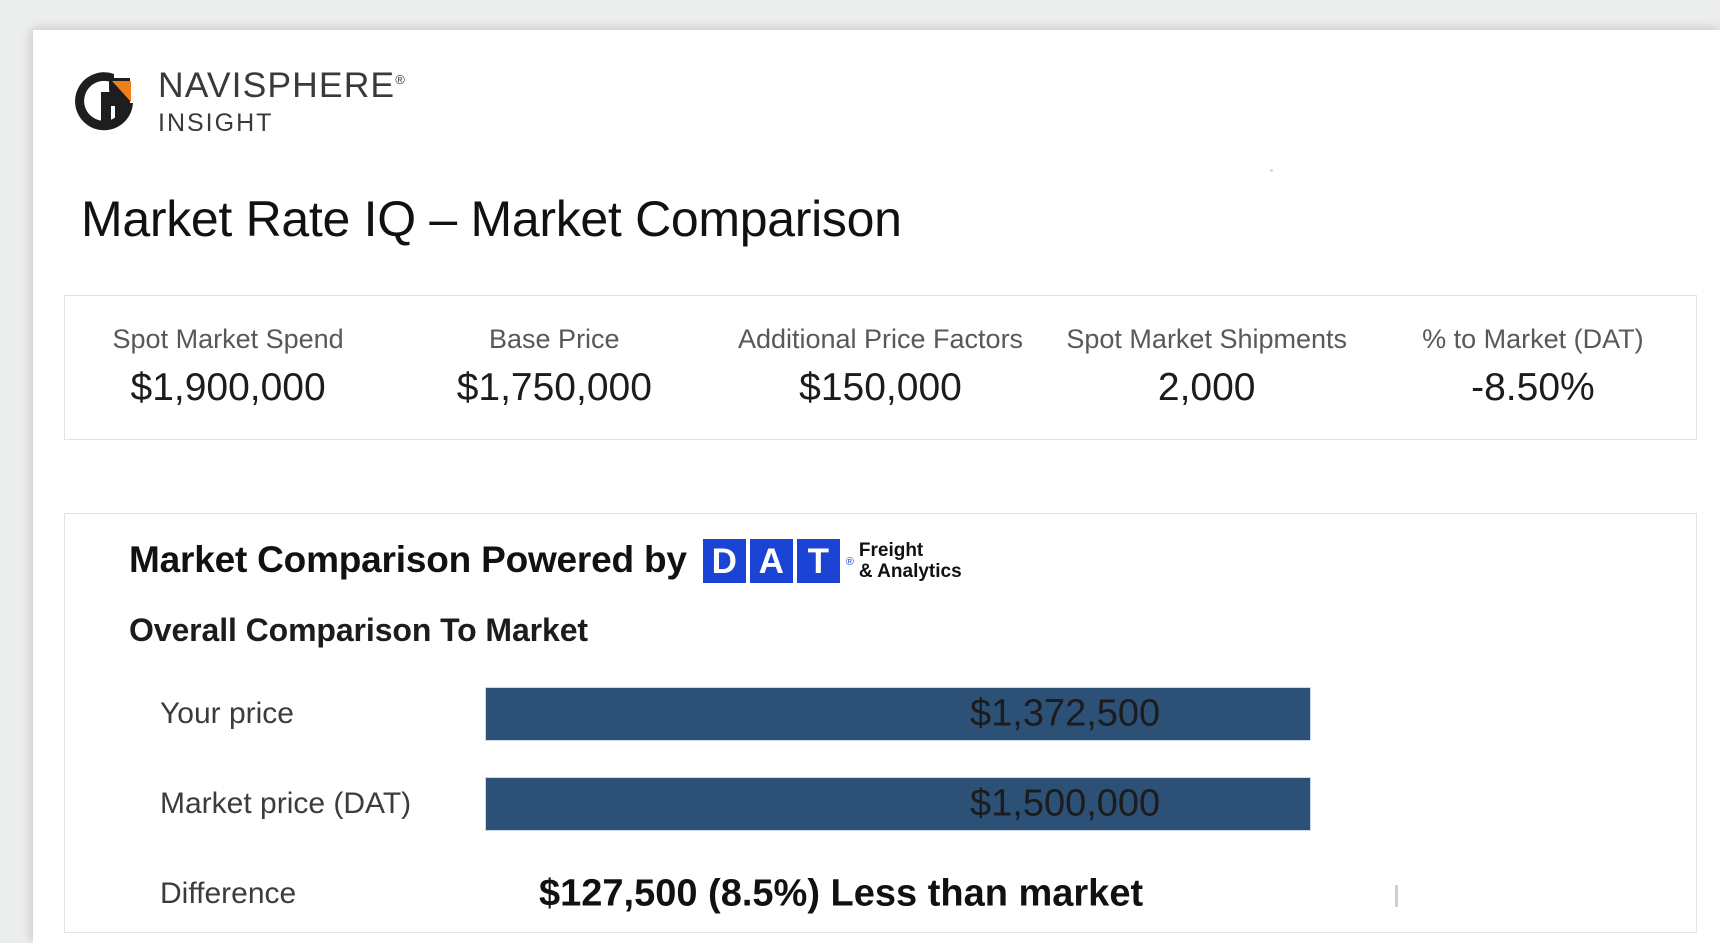 The image size is (1720, 943). What do you see at coordinates (880, 388) in the screenshot?
I see `kpi-value: $150,000` at bounding box center [880, 388].